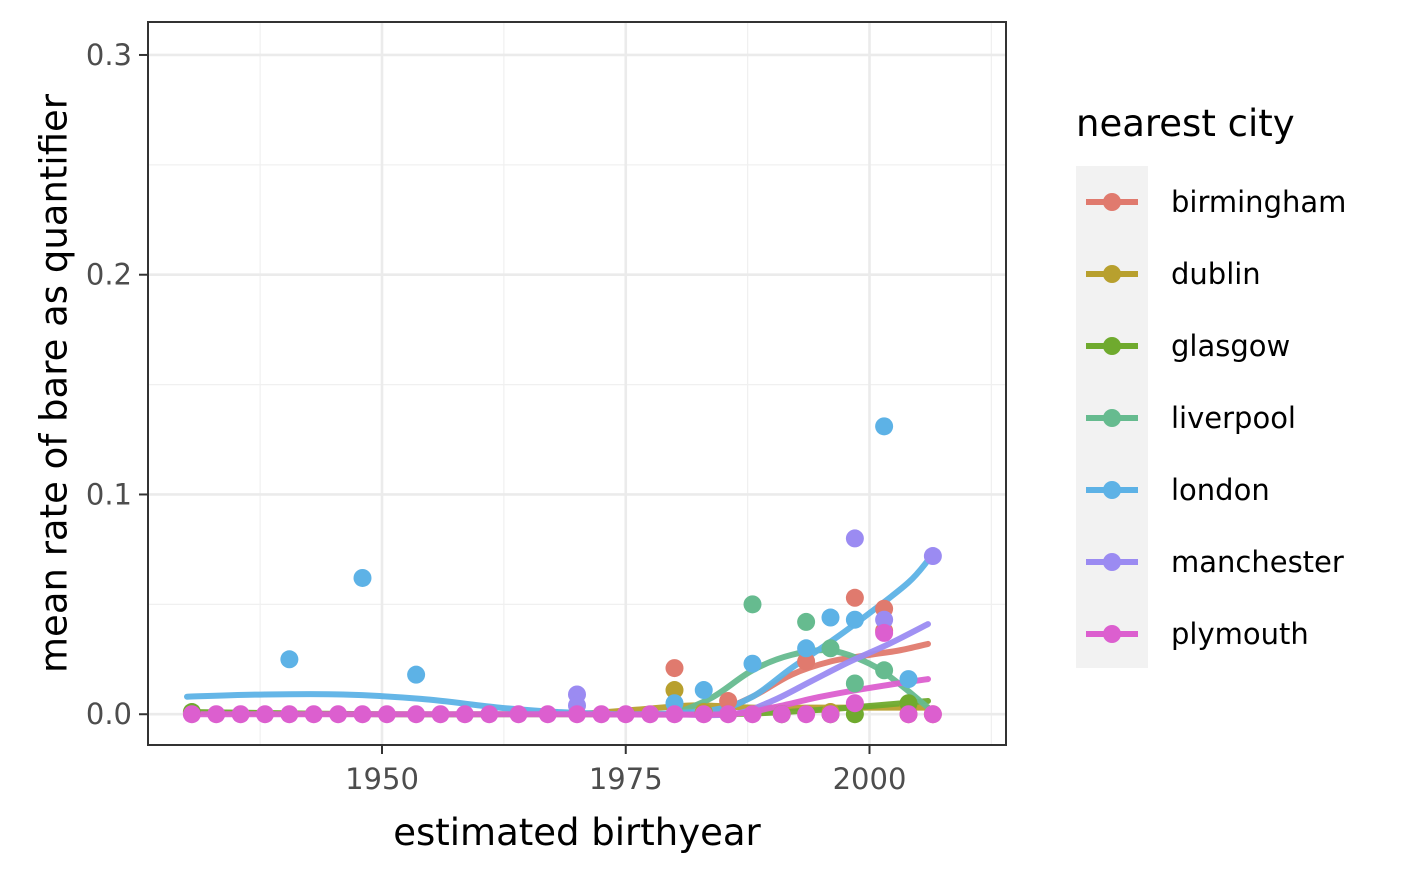  Describe the element at coordinates (109, 55) in the screenshot. I see `y-tick-label: 0.3` at that location.